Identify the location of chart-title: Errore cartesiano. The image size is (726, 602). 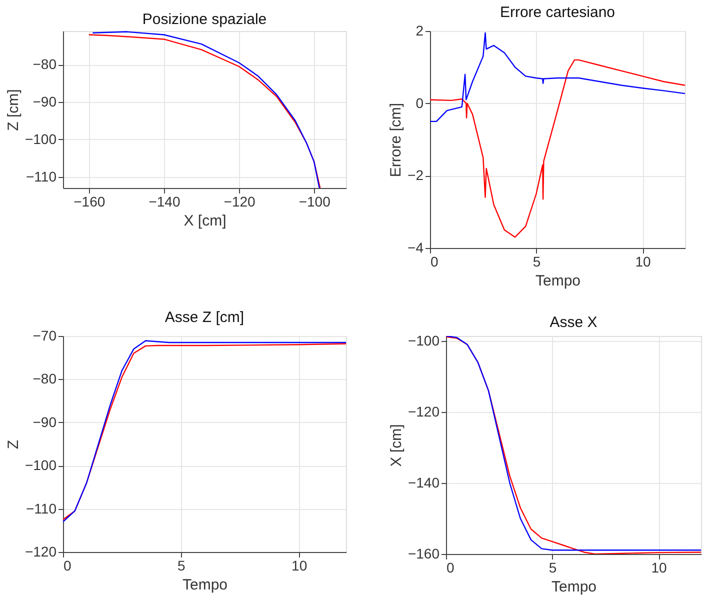
(558, 12).